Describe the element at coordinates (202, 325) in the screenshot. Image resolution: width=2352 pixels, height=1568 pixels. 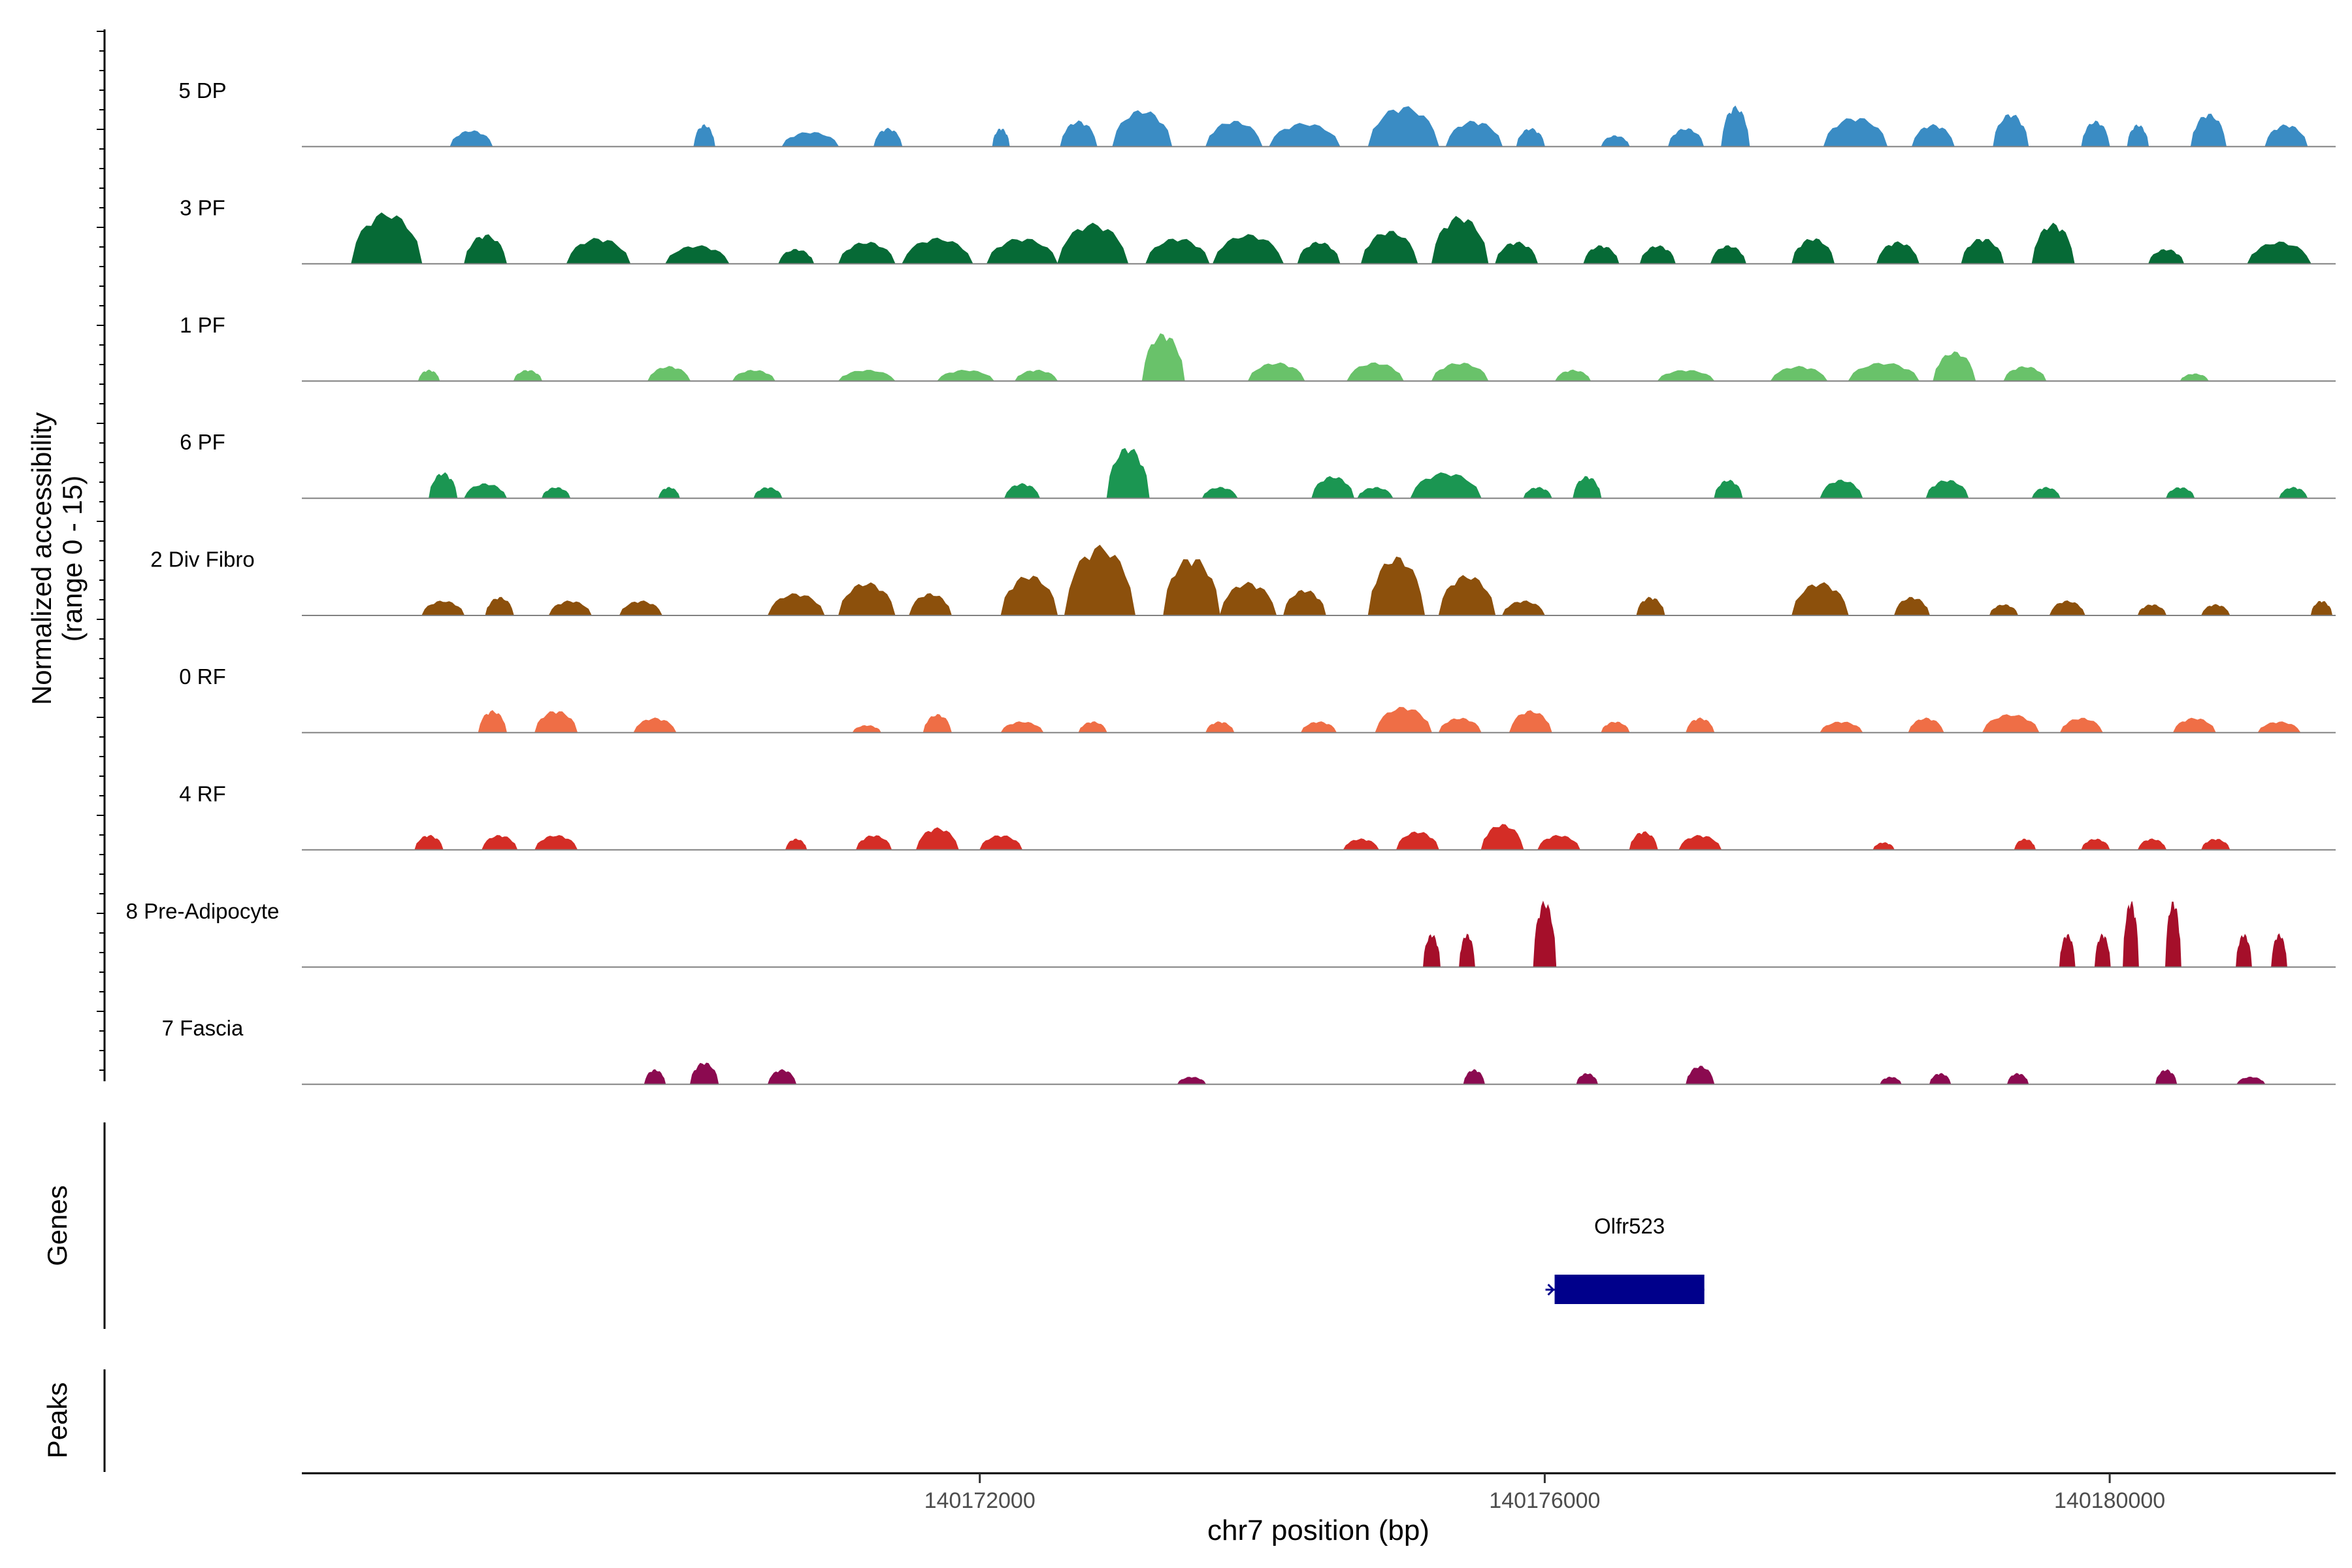
I see `track-label-1-pf: 1 PF` at that location.